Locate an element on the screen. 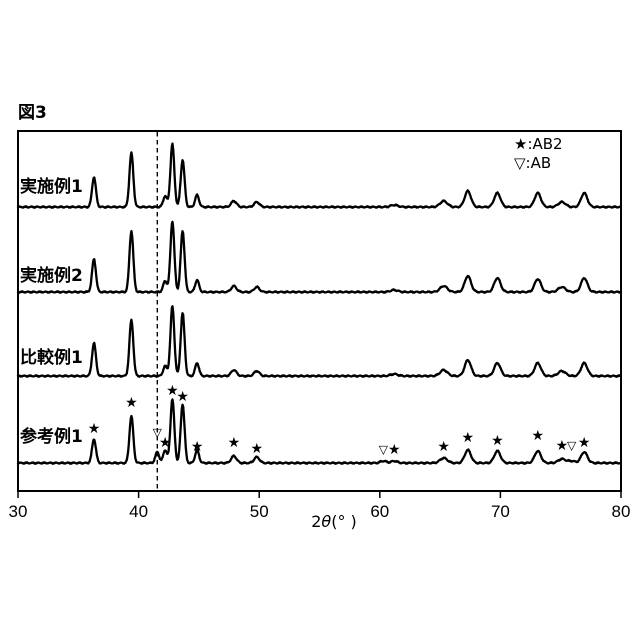 The image size is (640, 640). x-tick-label: 70 is located at coordinates (500, 511).